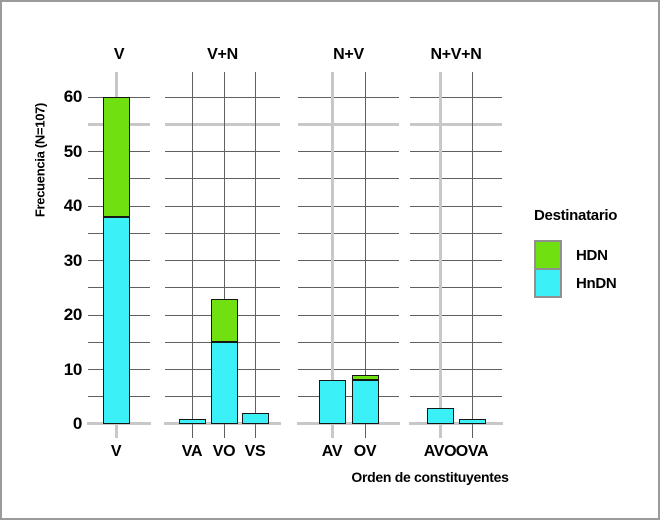 This screenshot has height=520, width=660. What do you see at coordinates (548, 255) in the screenshot?
I see `legend-swatch-hdn` at bounding box center [548, 255].